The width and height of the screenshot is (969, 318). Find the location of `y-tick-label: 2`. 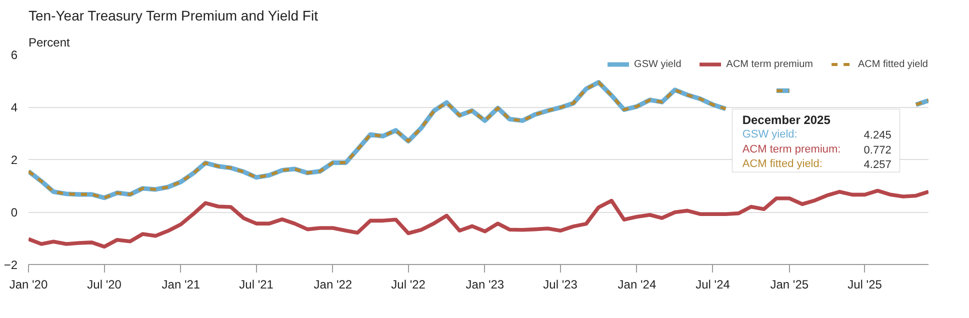

y-tick-label: 2 is located at coordinates (14, 160).